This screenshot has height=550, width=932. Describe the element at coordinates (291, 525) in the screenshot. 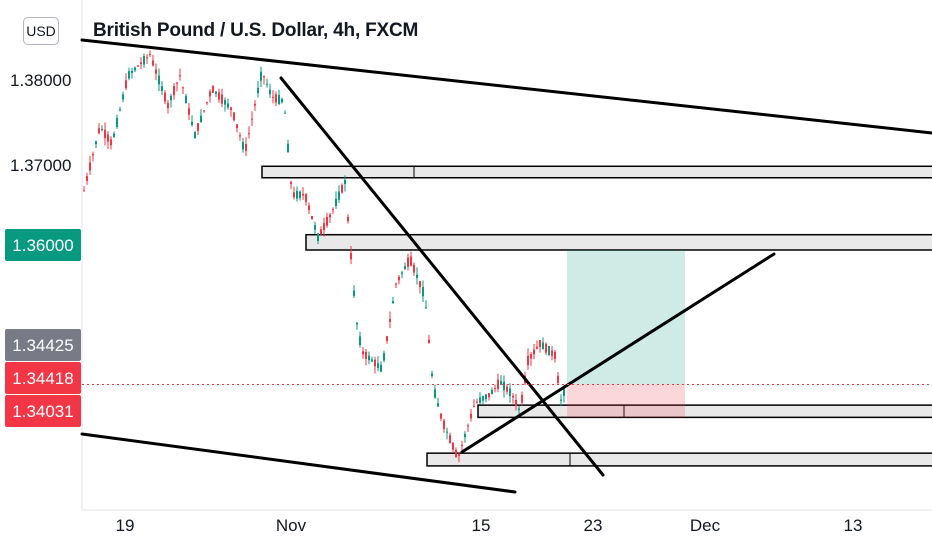

I see `x-tick-label: Nov` at that location.